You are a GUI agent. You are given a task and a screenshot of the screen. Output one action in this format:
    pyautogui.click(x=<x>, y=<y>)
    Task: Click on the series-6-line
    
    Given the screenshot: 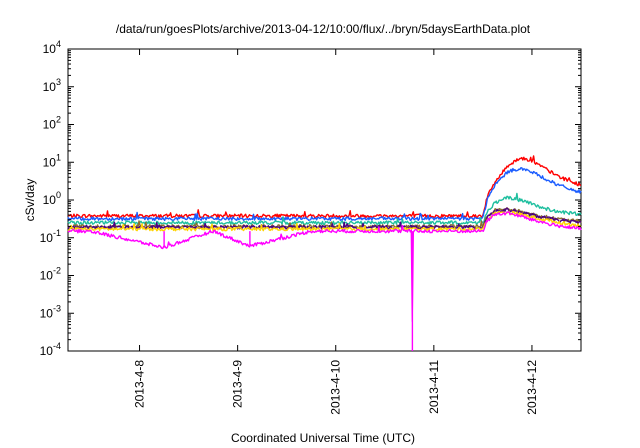 What is the action you would take?
    pyautogui.click(x=324, y=221)
    